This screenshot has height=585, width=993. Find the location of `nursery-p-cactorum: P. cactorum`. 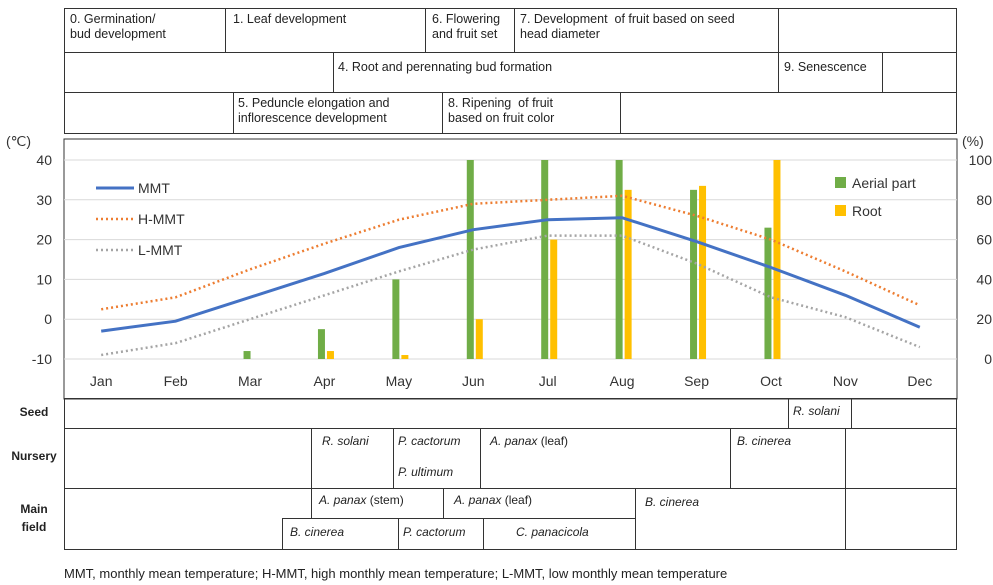

nursery-p-cactorum: P. cactorum is located at coordinates (429, 441).